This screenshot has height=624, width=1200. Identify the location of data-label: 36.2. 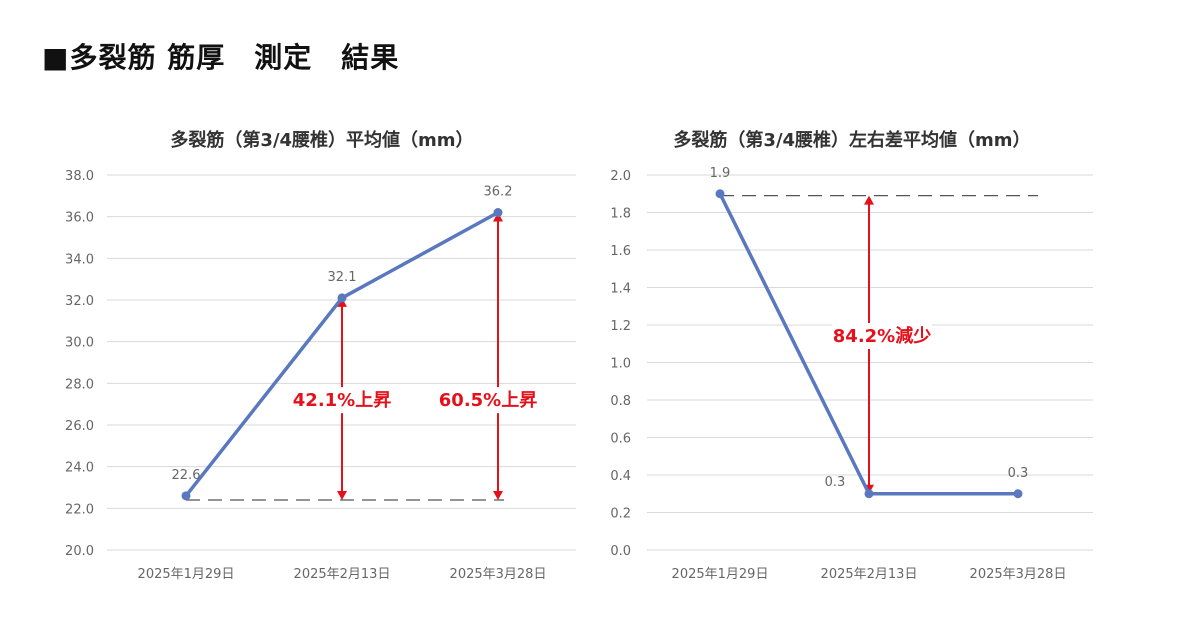
(498, 192).